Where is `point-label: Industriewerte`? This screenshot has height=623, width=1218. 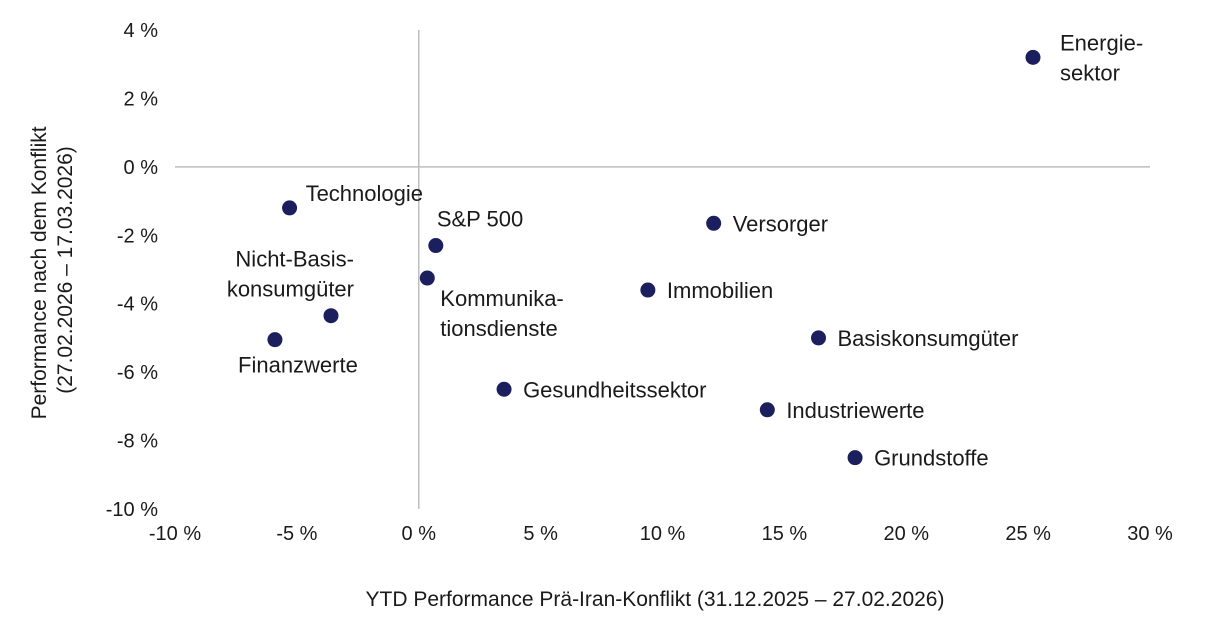
point-label: Industriewerte is located at coordinates (855, 410).